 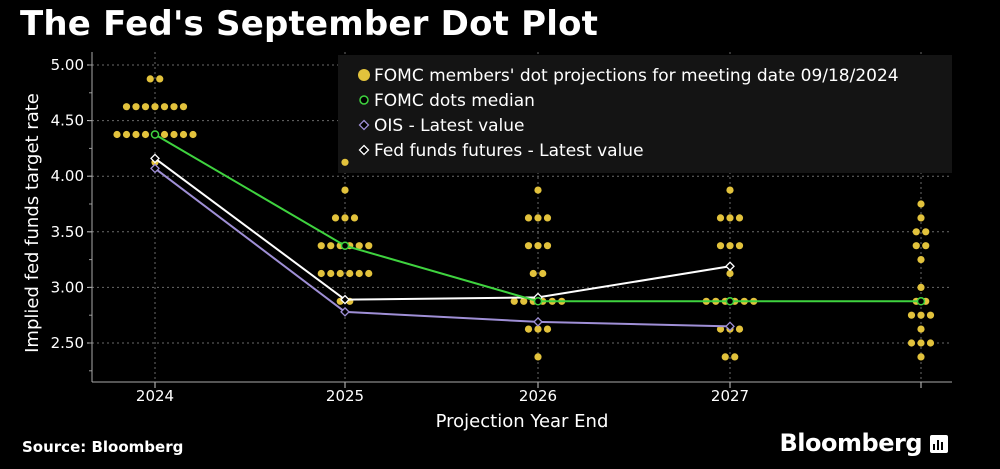 What do you see at coordinates (364, 100) in the screenshot?
I see `legend-marker-median` at bounding box center [364, 100].